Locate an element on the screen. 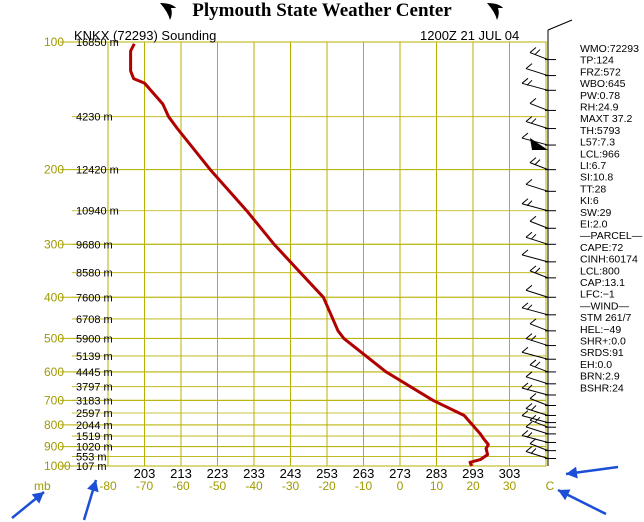 This screenshot has height=522, width=644. height-label: 5900 m is located at coordinates (94, 339).